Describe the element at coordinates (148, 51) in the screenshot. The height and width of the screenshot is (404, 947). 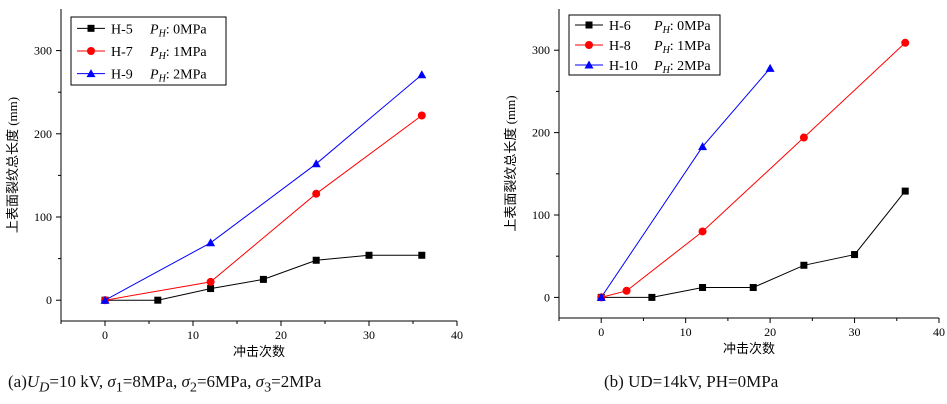
I see `legend: H-5 PH: 0MPa H-7 PH: 1MPa H-9 PH: 2MPa` at that location.